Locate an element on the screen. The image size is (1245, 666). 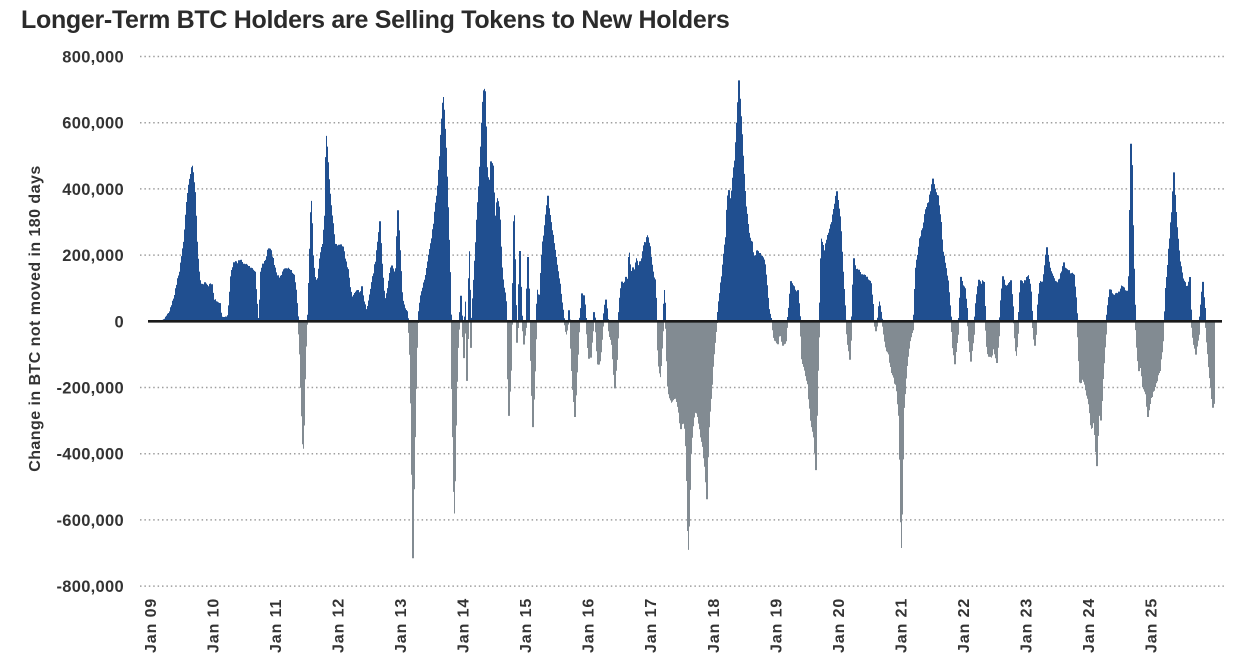
svg-text: Jan 20 is located at coordinates (839, 625).